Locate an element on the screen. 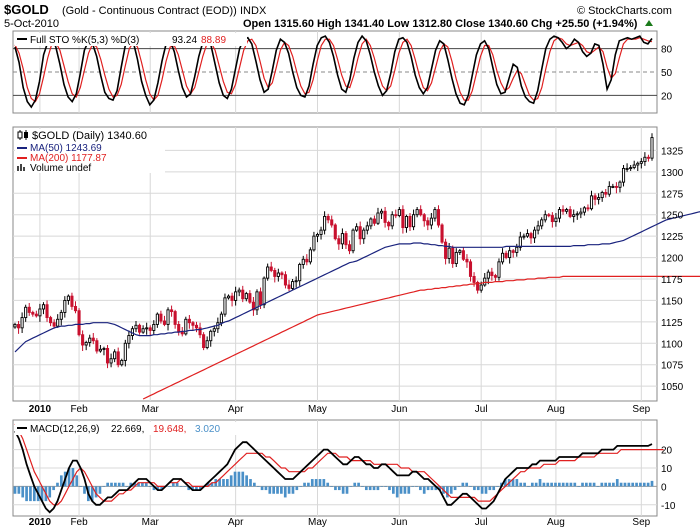 The height and width of the screenshot is (530, 700). chart-date: 5-Oct-2010 is located at coordinates (31, 24).